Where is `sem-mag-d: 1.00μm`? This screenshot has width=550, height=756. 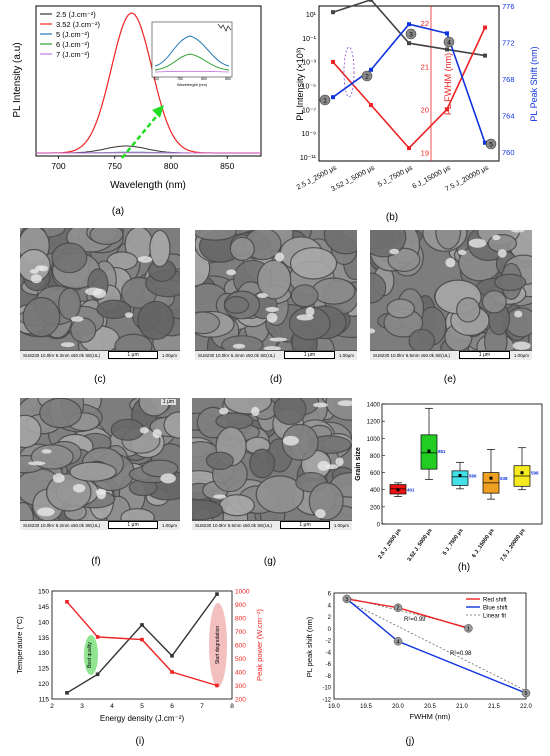
sem-mag-d: 1.00μm is located at coordinates (346, 355).